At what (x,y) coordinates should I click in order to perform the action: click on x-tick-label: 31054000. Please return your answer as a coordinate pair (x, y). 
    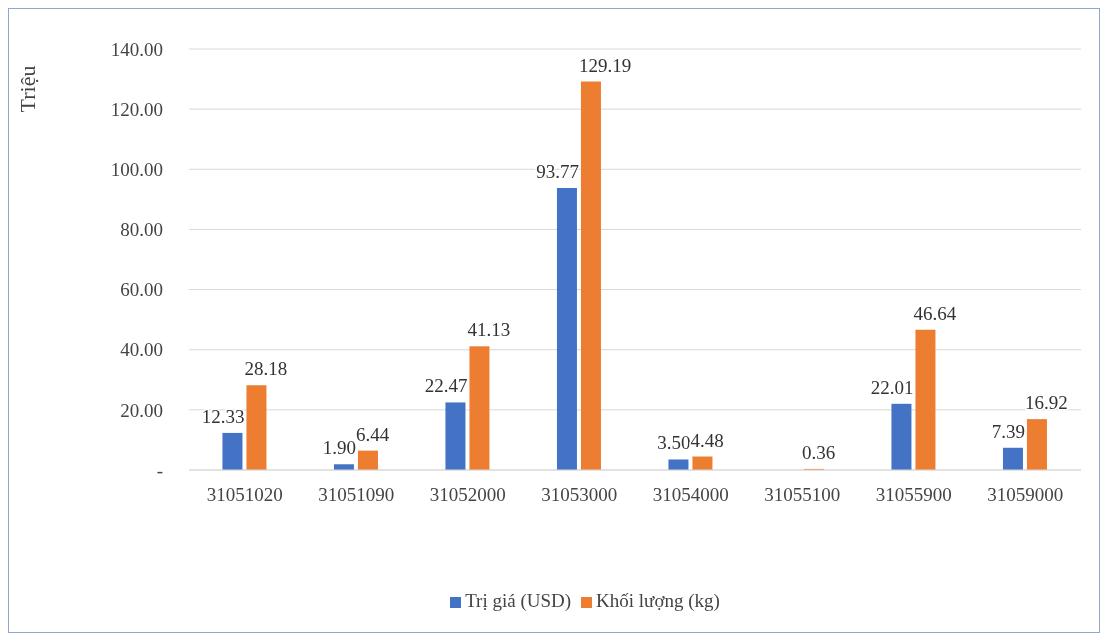
    Looking at the image, I should click on (690, 495).